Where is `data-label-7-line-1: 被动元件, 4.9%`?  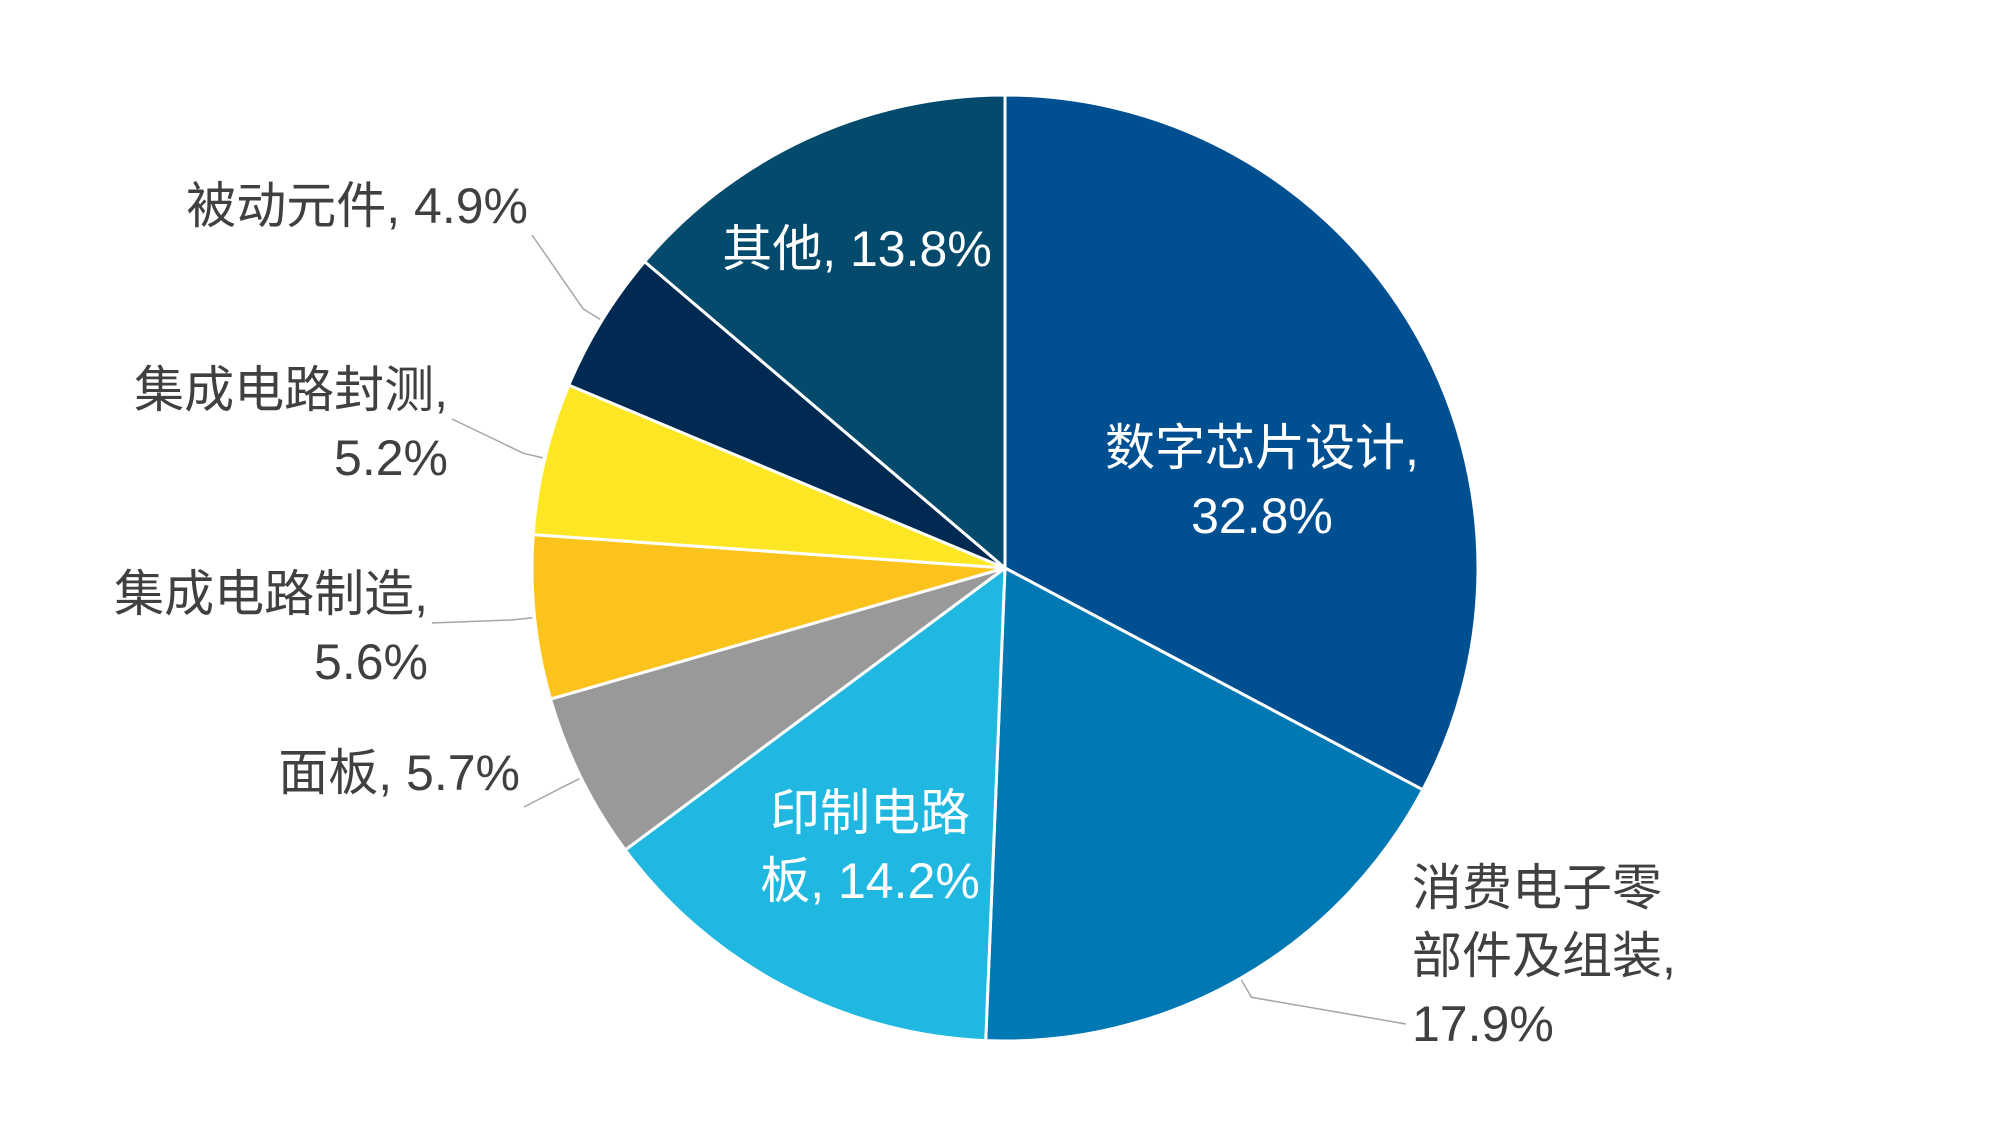 data-label-7-line-1: 被动元件, 4.9% is located at coordinates (357, 206).